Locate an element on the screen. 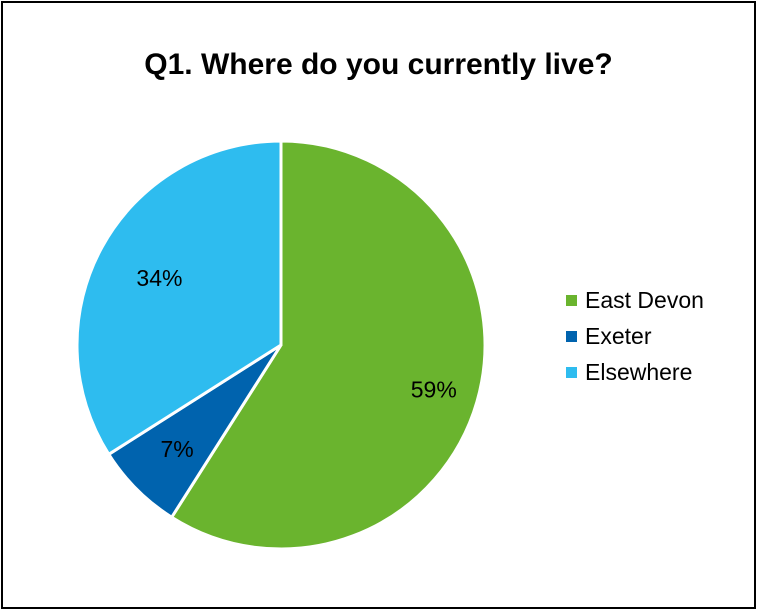 The image size is (757, 610). legend-label: Exeter is located at coordinates (618, 335).